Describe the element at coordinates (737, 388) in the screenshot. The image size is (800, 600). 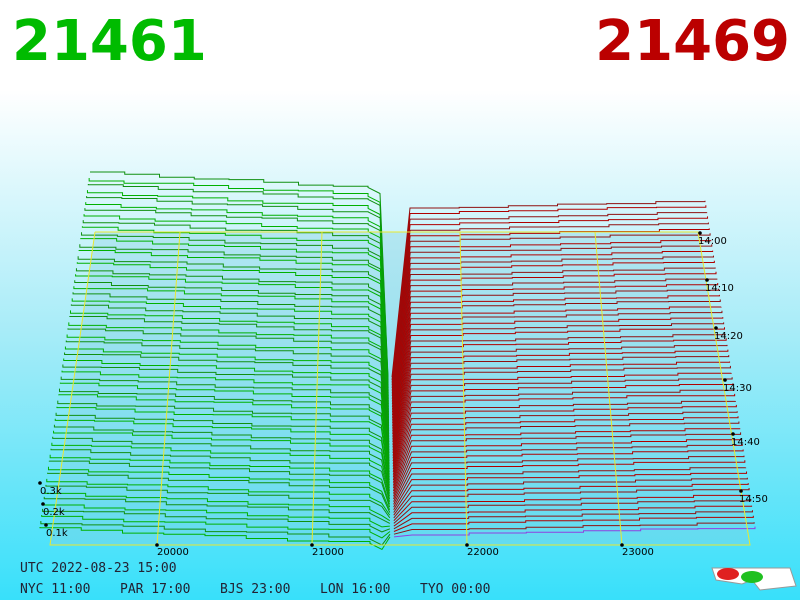
I see `time-tick-label: 14:30` at that location.